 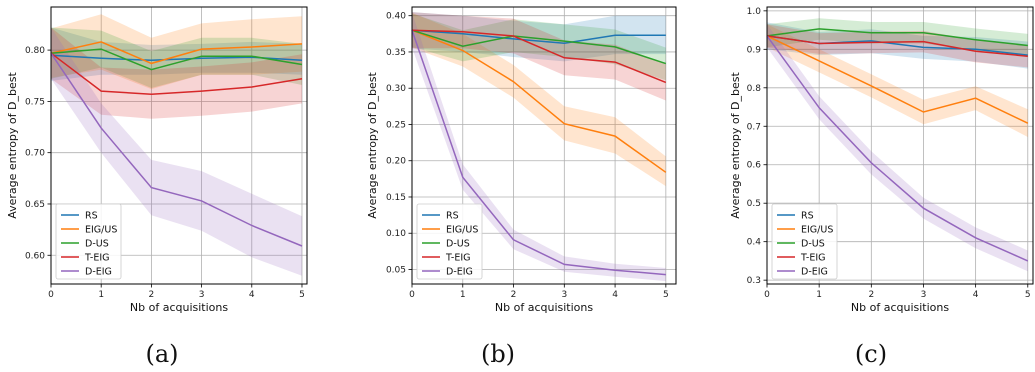 I want to click on y-tick-label: 0.80, so click(x=35, y=51).